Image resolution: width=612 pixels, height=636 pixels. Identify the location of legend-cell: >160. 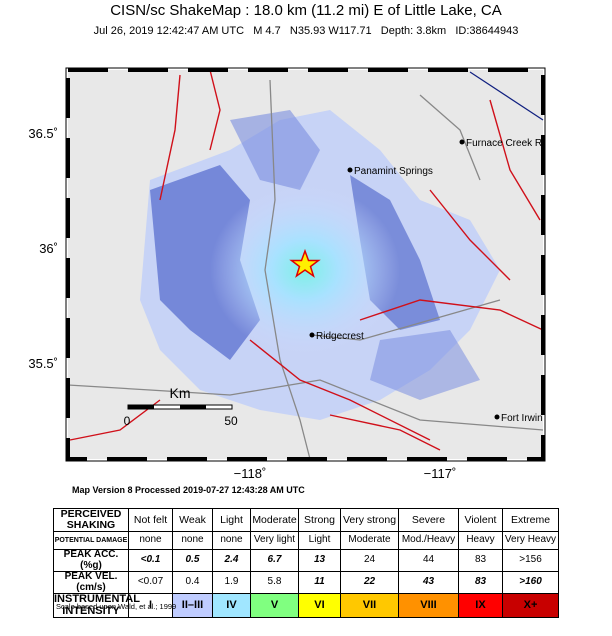
(530, 583).